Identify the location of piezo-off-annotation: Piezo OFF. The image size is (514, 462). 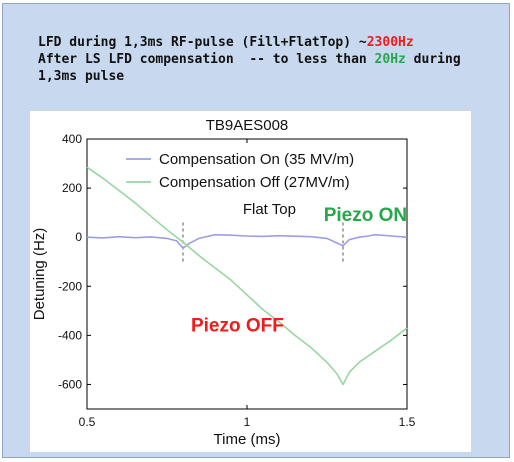
(237, 326).